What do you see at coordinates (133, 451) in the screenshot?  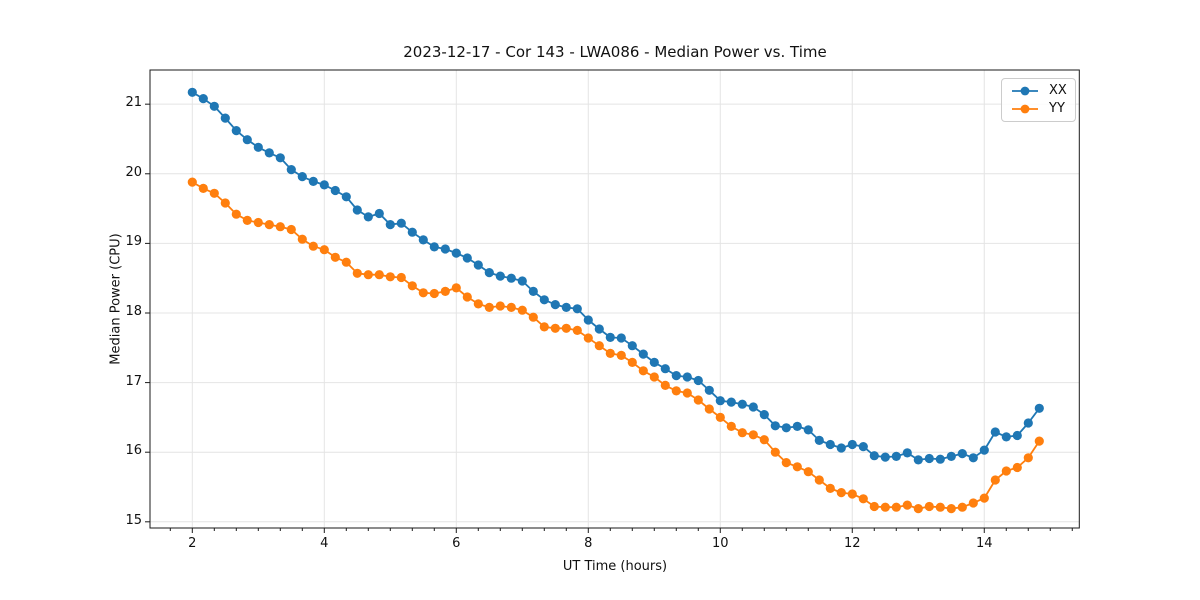 I see `y-tick-label: 16` at bounding box center [133, 451].